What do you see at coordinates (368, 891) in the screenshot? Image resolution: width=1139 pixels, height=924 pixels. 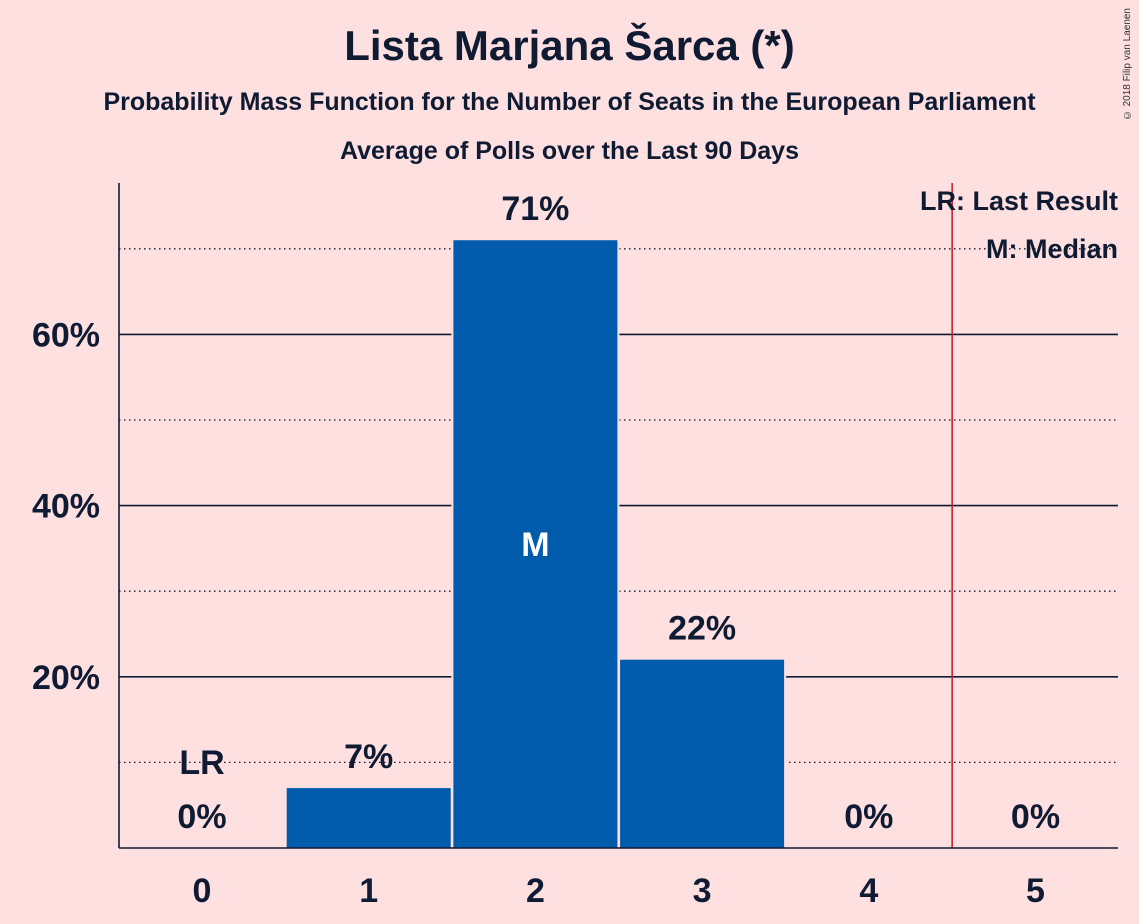 I see `x-tick-label: 1` at bounding box center [368, 891].